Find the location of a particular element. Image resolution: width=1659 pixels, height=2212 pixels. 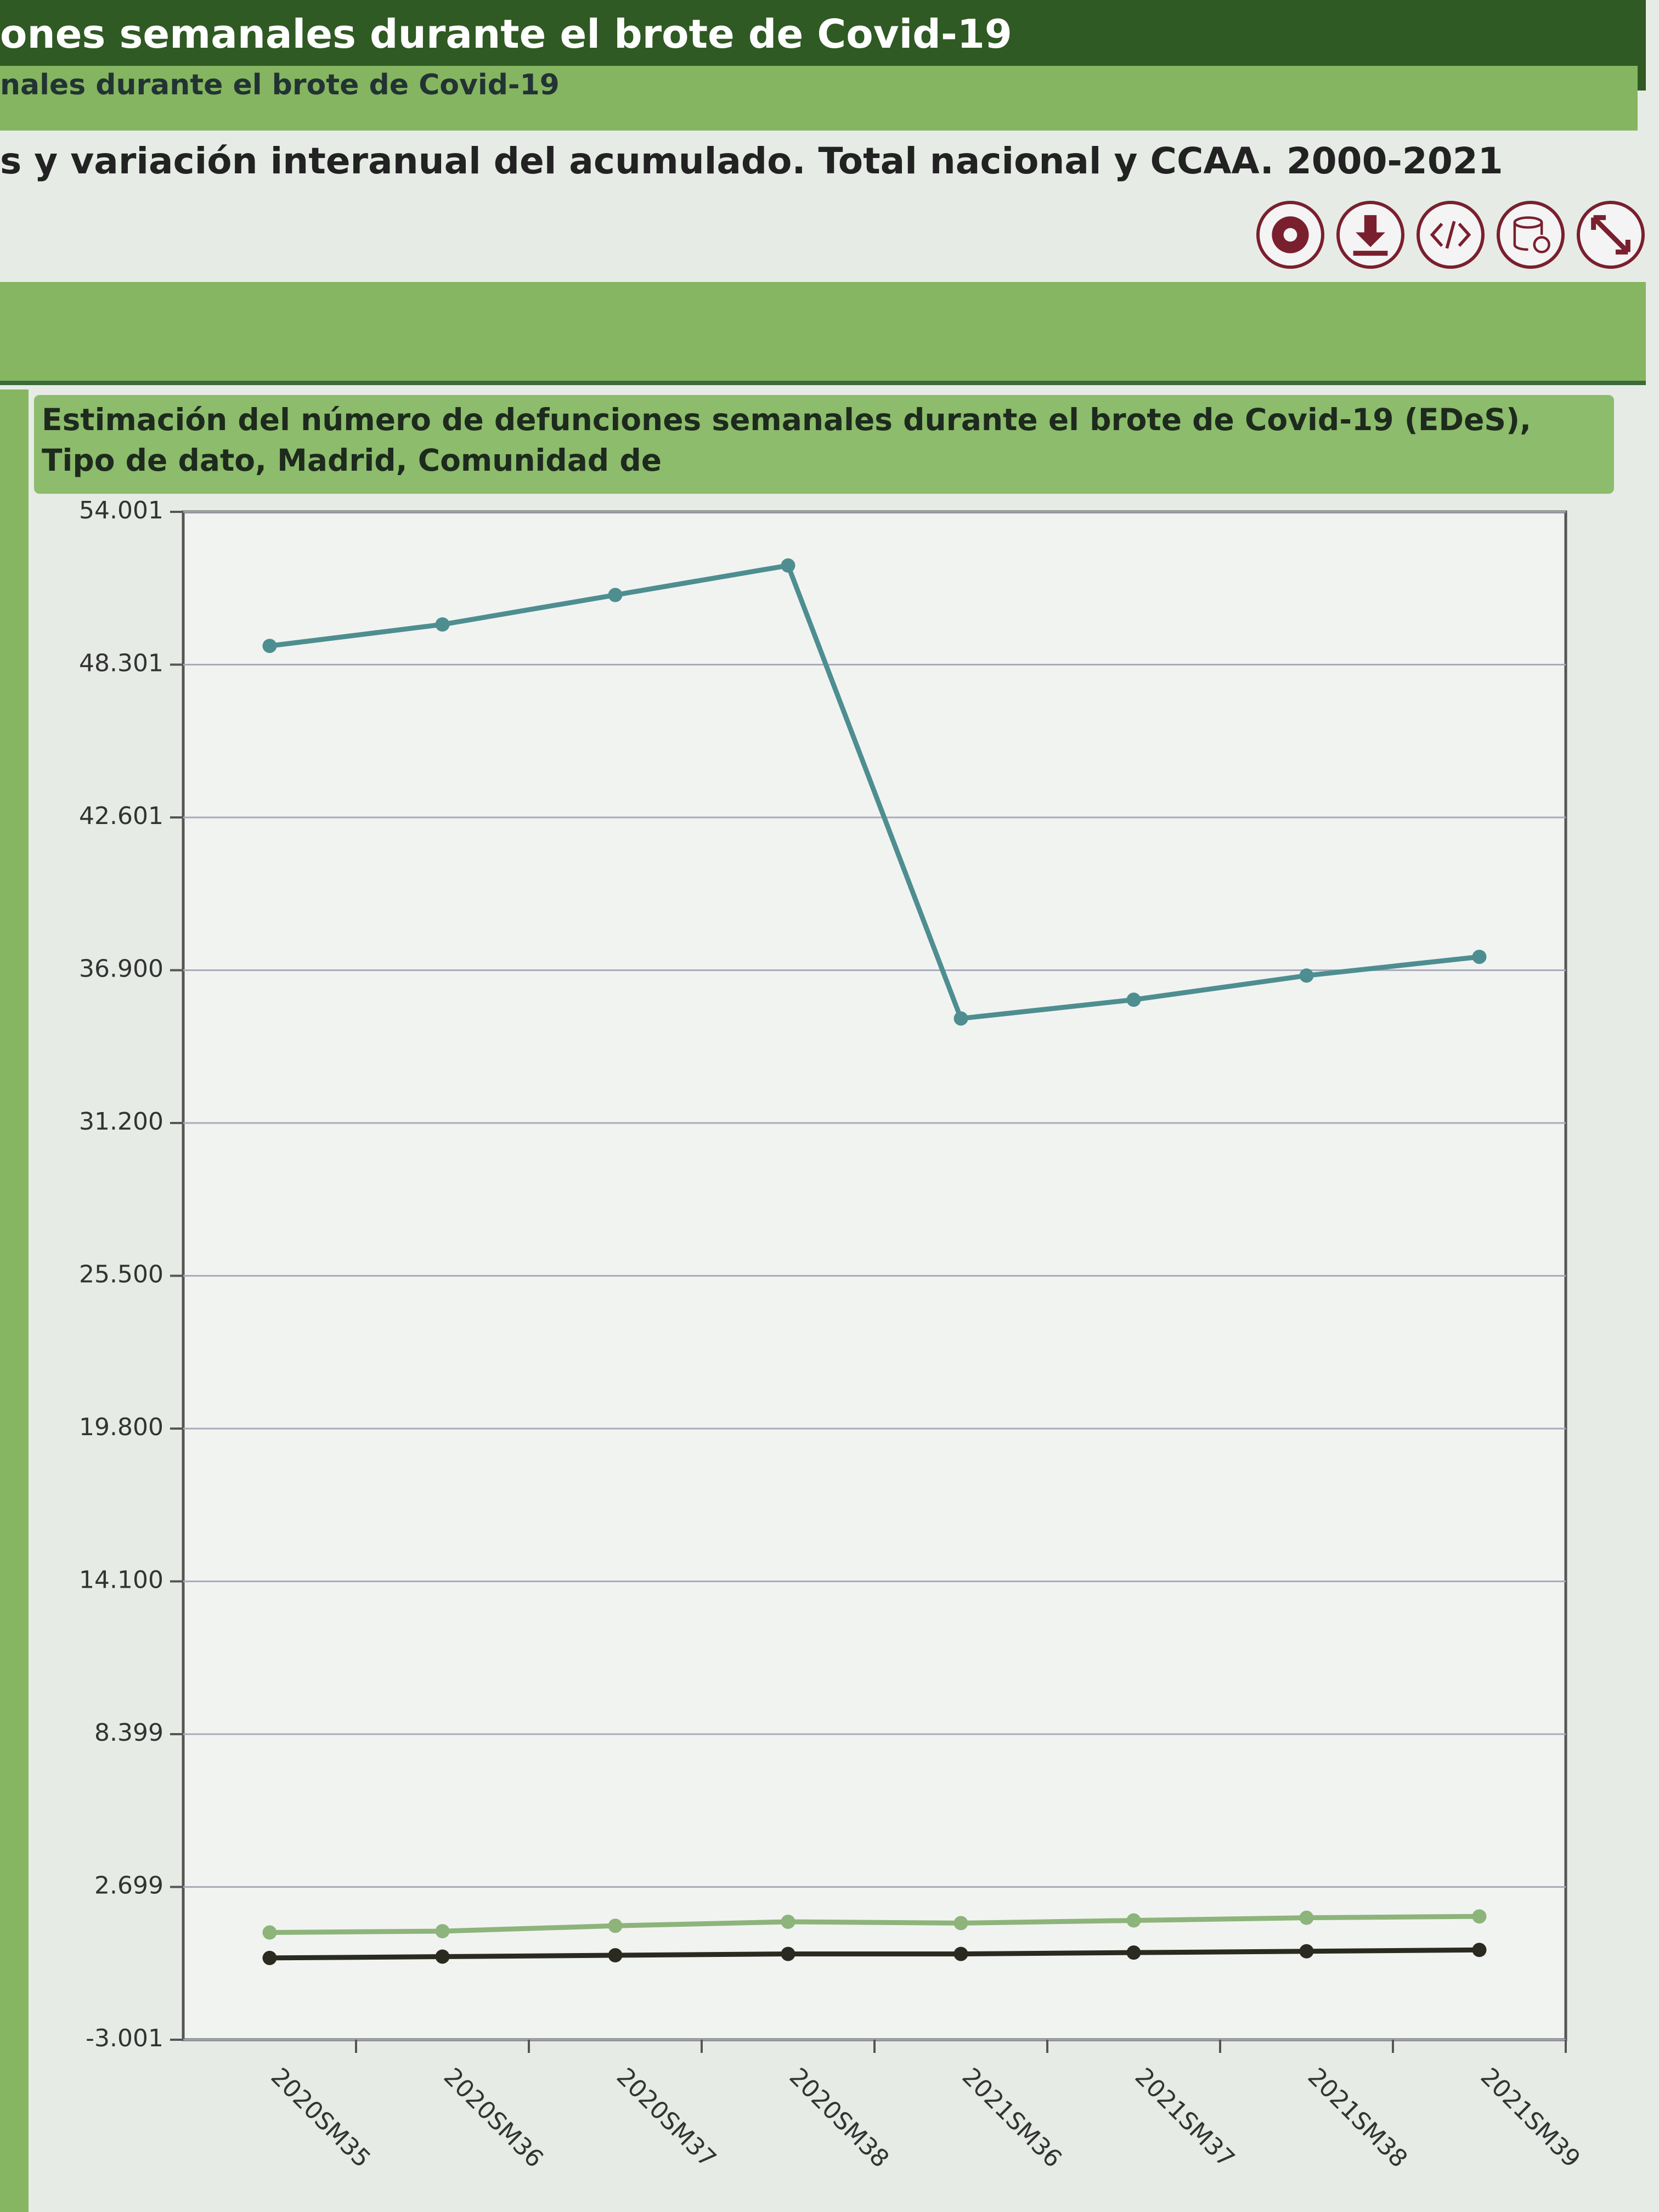

y-tick-label: 31.200 is located at coordinates (121, 1122).